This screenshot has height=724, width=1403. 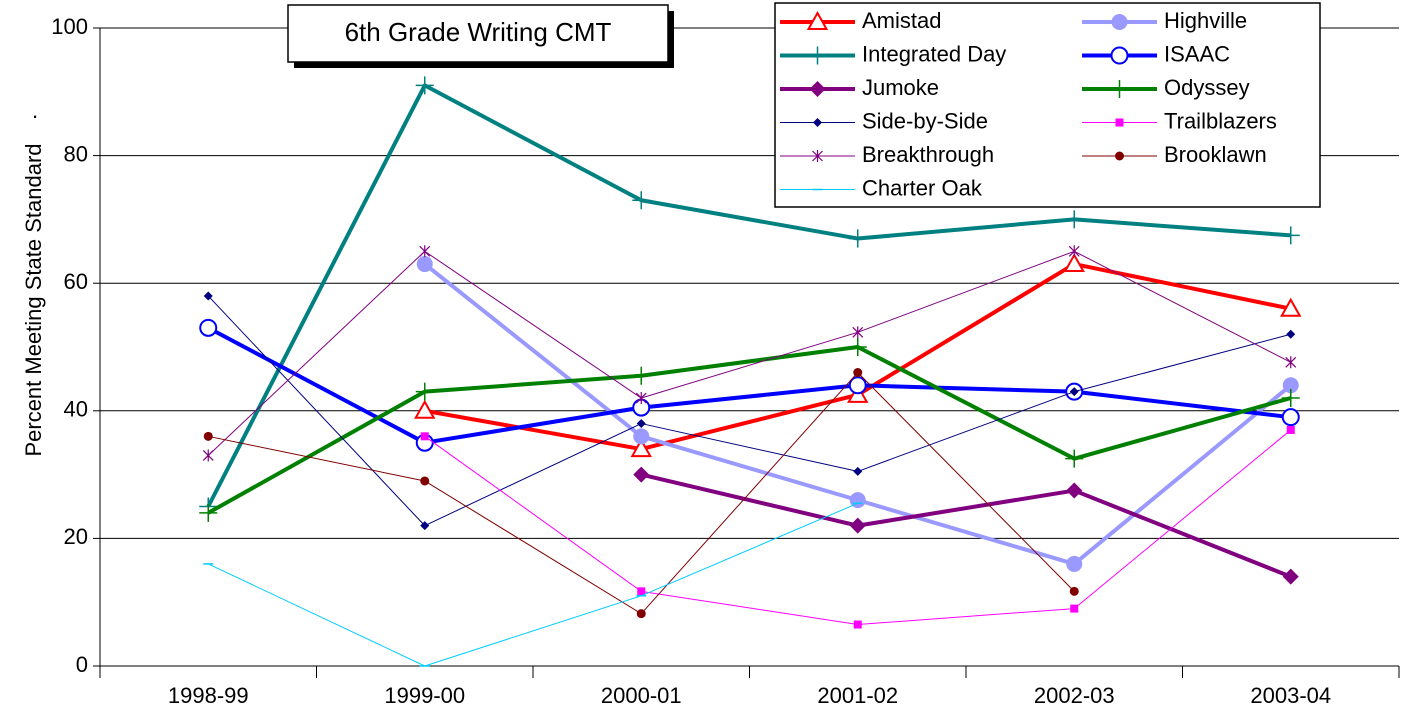 What do you see at coordinates (860, 20) in the screenshot?
I see `legend-item: Amistad` at bounding box center [860, 20].